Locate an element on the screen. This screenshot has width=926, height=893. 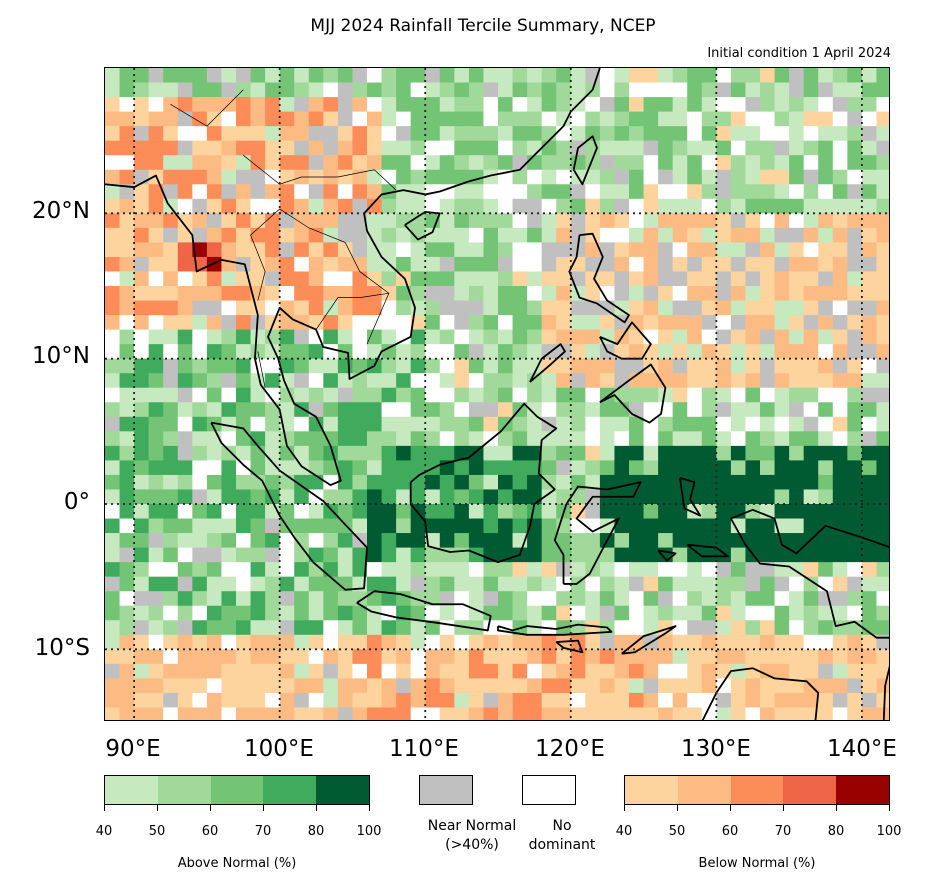
above-tick-60: 60 is located at coordinates (210, 831).